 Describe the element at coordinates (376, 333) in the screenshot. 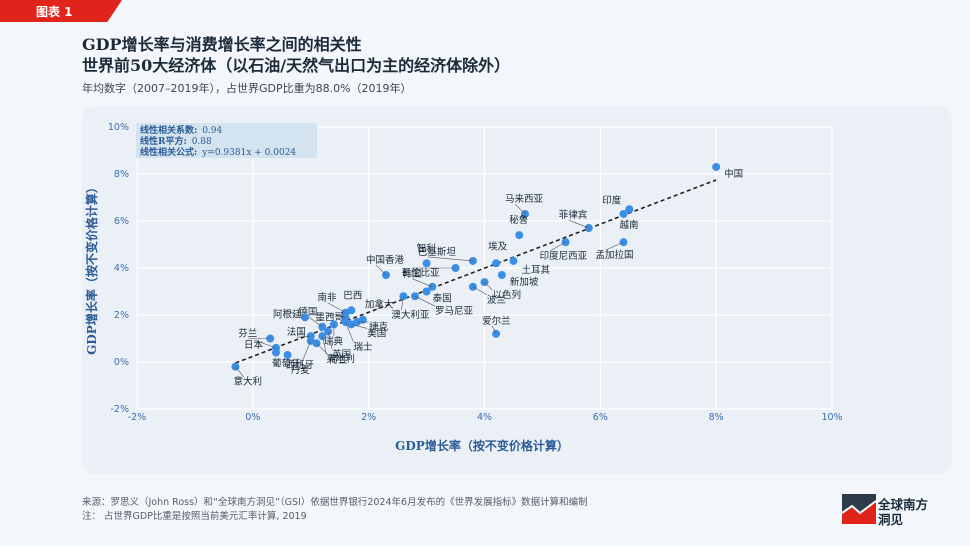

I see `point-label: 美国` at that location.